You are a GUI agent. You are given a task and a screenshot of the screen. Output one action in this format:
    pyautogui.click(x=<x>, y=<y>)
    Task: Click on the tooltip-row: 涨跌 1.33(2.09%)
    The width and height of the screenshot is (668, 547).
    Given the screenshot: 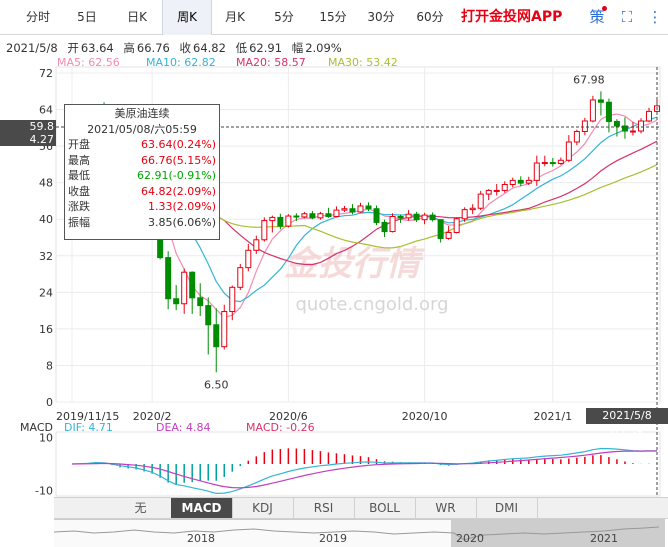 What is the action you would take?
    pyautogui.click(x=142, y=207)
    